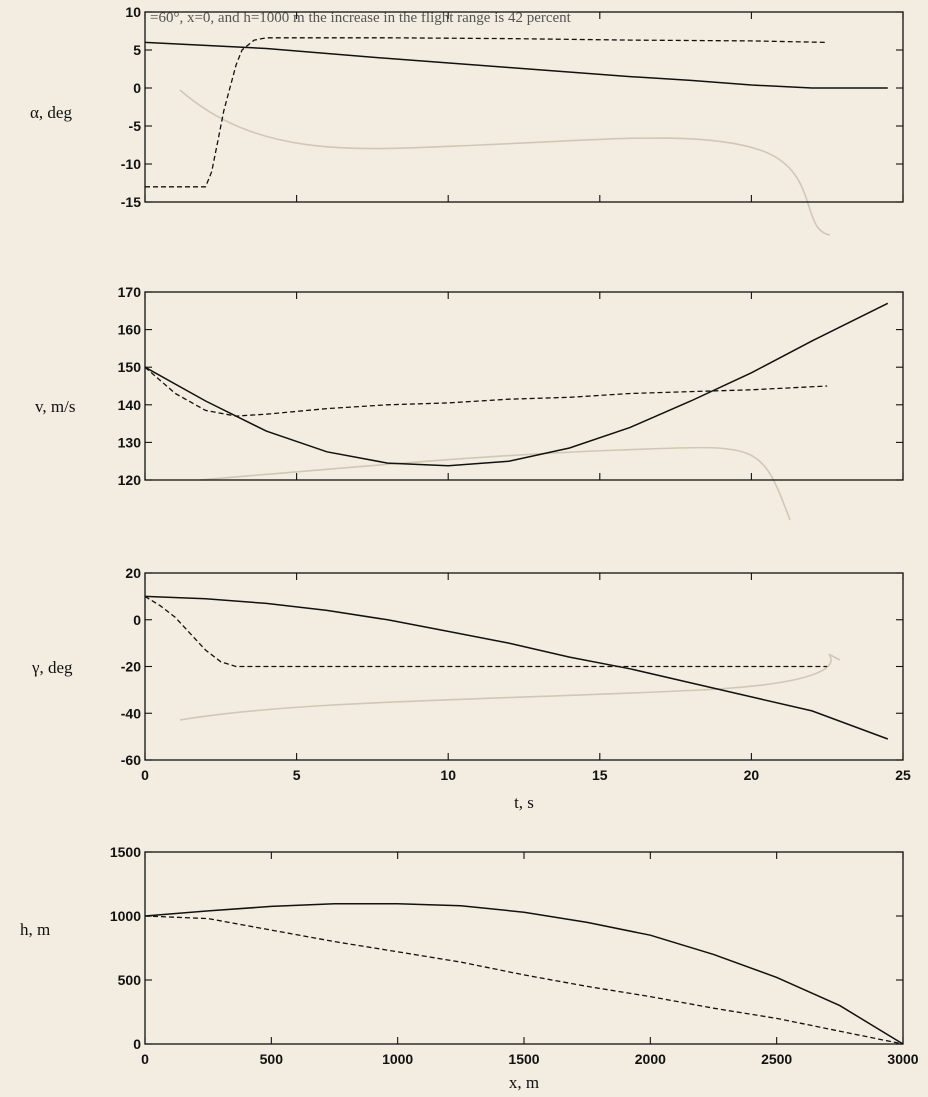 This screenshot has height=1097, width=928. What do you see at coordinates (131, 164) in the screenshot?
I see `y-tick-label: -10` at bounding box center [131, 164].